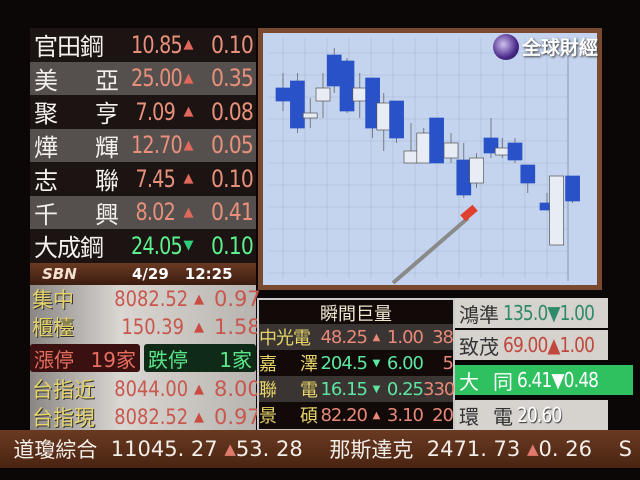 The width and height of the screenshot is (640, 480). Describe the element at coordinates (288, 390) in the screenshot. I see `volume-stock-name: 聯電` at that location.